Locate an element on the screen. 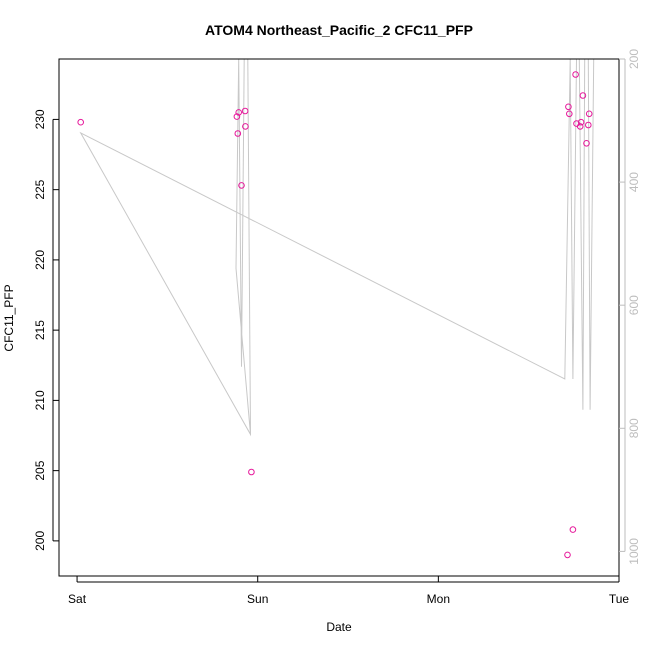  y-axis-left: 200 205 210 215 220 225 230 is located at coordinates (46, 330).